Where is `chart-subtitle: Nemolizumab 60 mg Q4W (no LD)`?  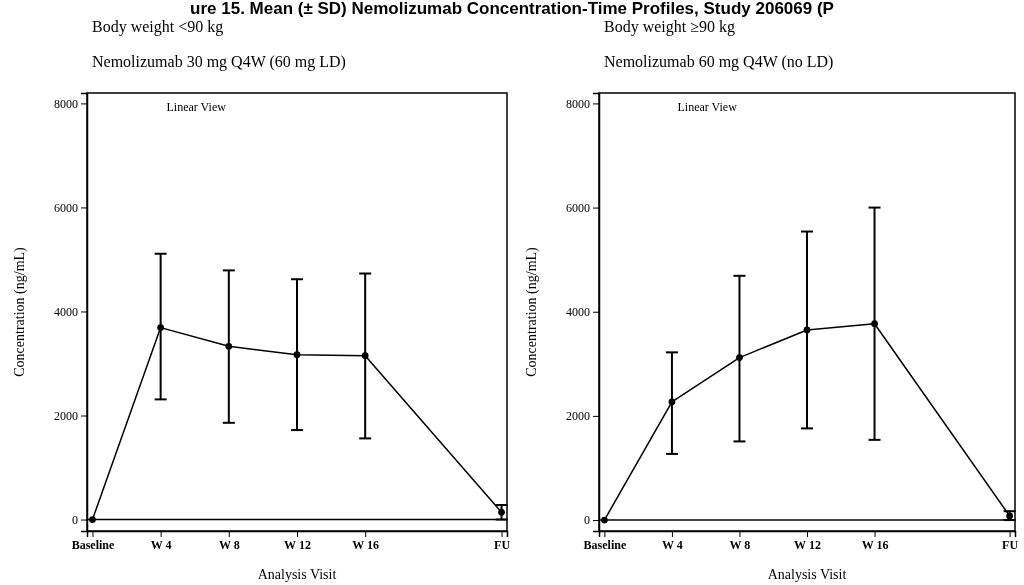 chart-subtitle: Nemolizumab 60 mg Q4W (no LD) is located at coordinates (719, 62).